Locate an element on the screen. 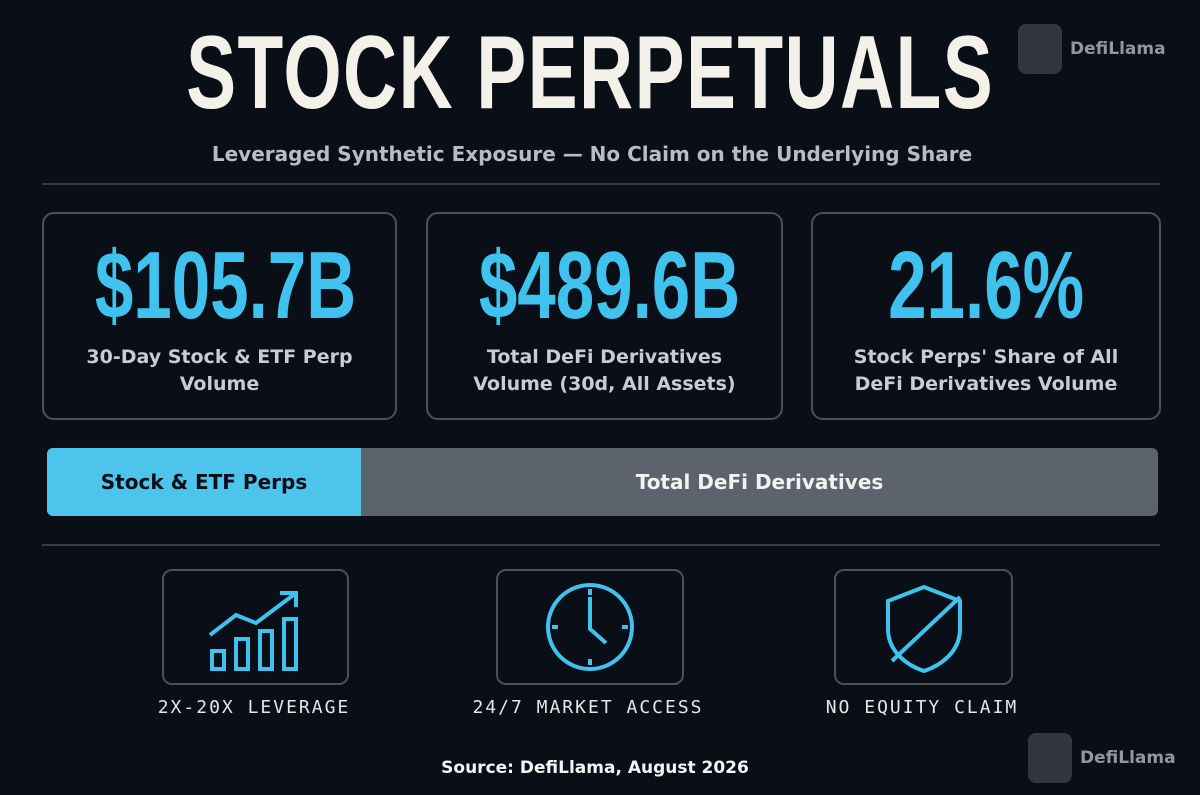 The image size is (1200, 795). stat-value: 21.6% is located at coordinates (986, 286).